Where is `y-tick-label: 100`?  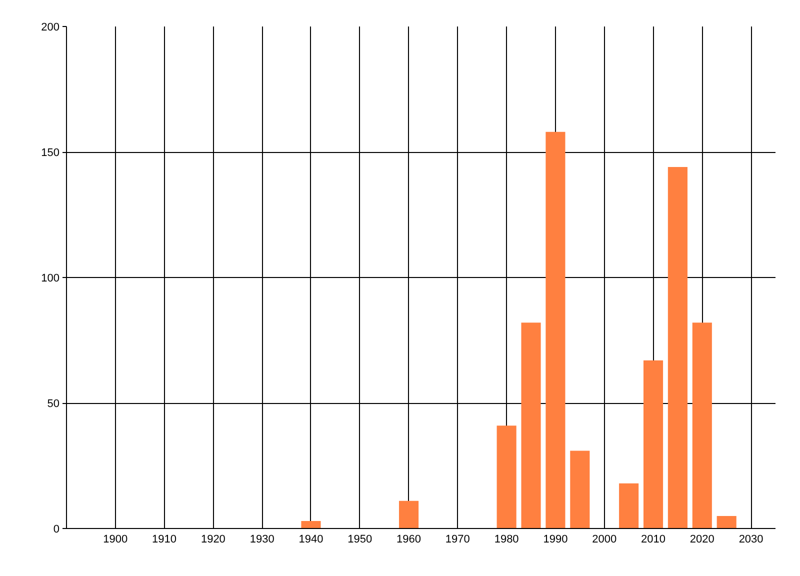
y-tick-label: 100 is located at coordinates (50, 278).